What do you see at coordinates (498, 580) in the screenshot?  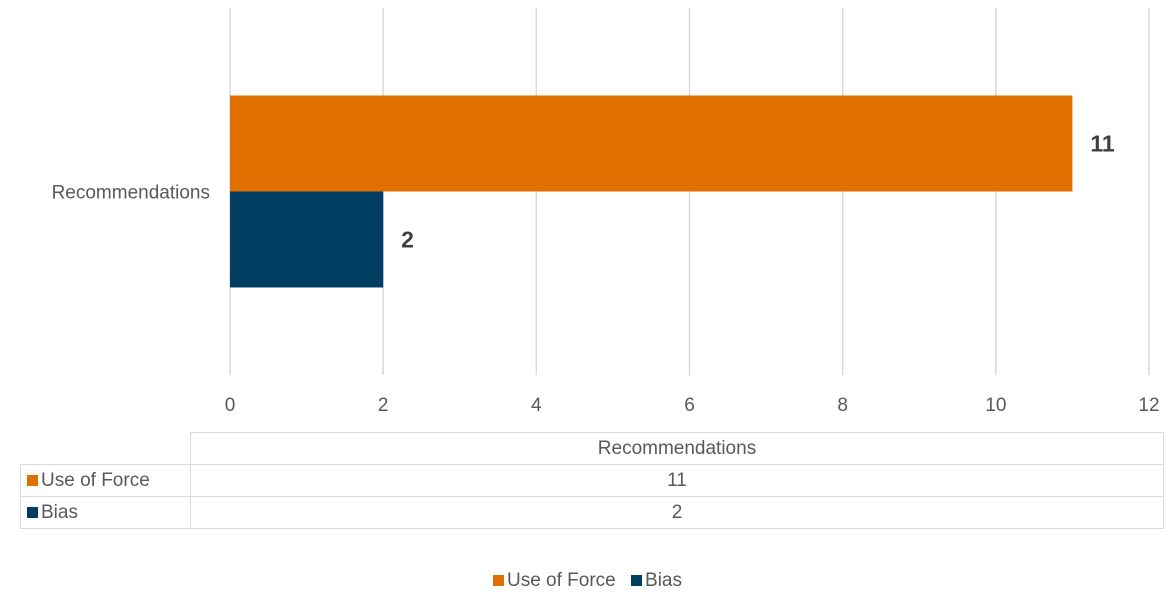 I see `use-of-force-legend-swatch` at bounding box center [498, 580].